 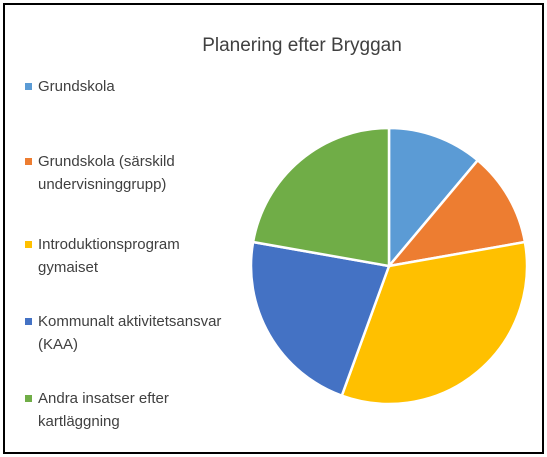 I want to click on legend-label: Grundskola, so click(x=76, y=86).